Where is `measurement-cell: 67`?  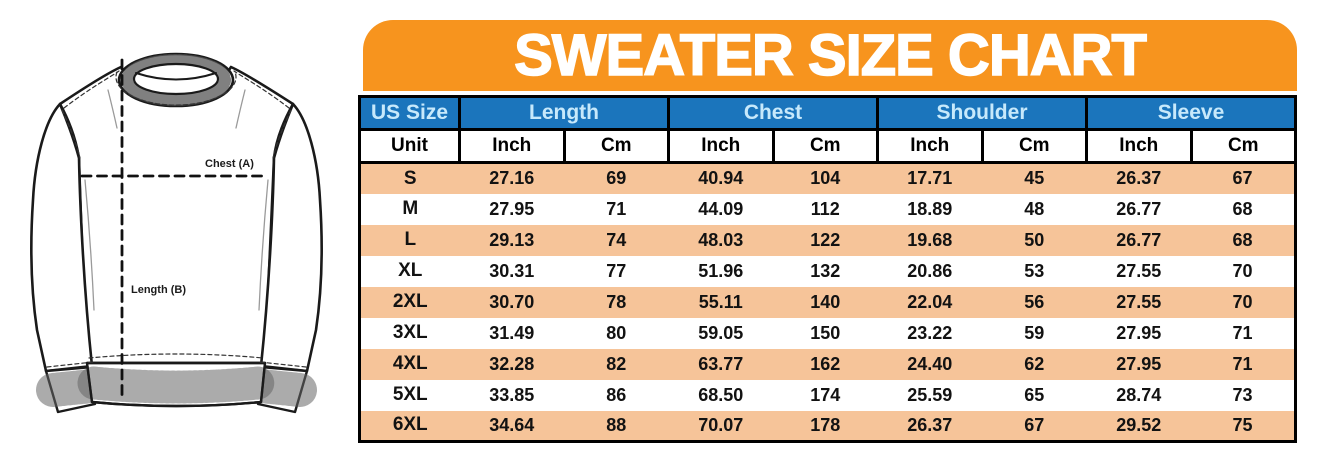 measurement-cell: 67 is located at coordinates (1034, 424).